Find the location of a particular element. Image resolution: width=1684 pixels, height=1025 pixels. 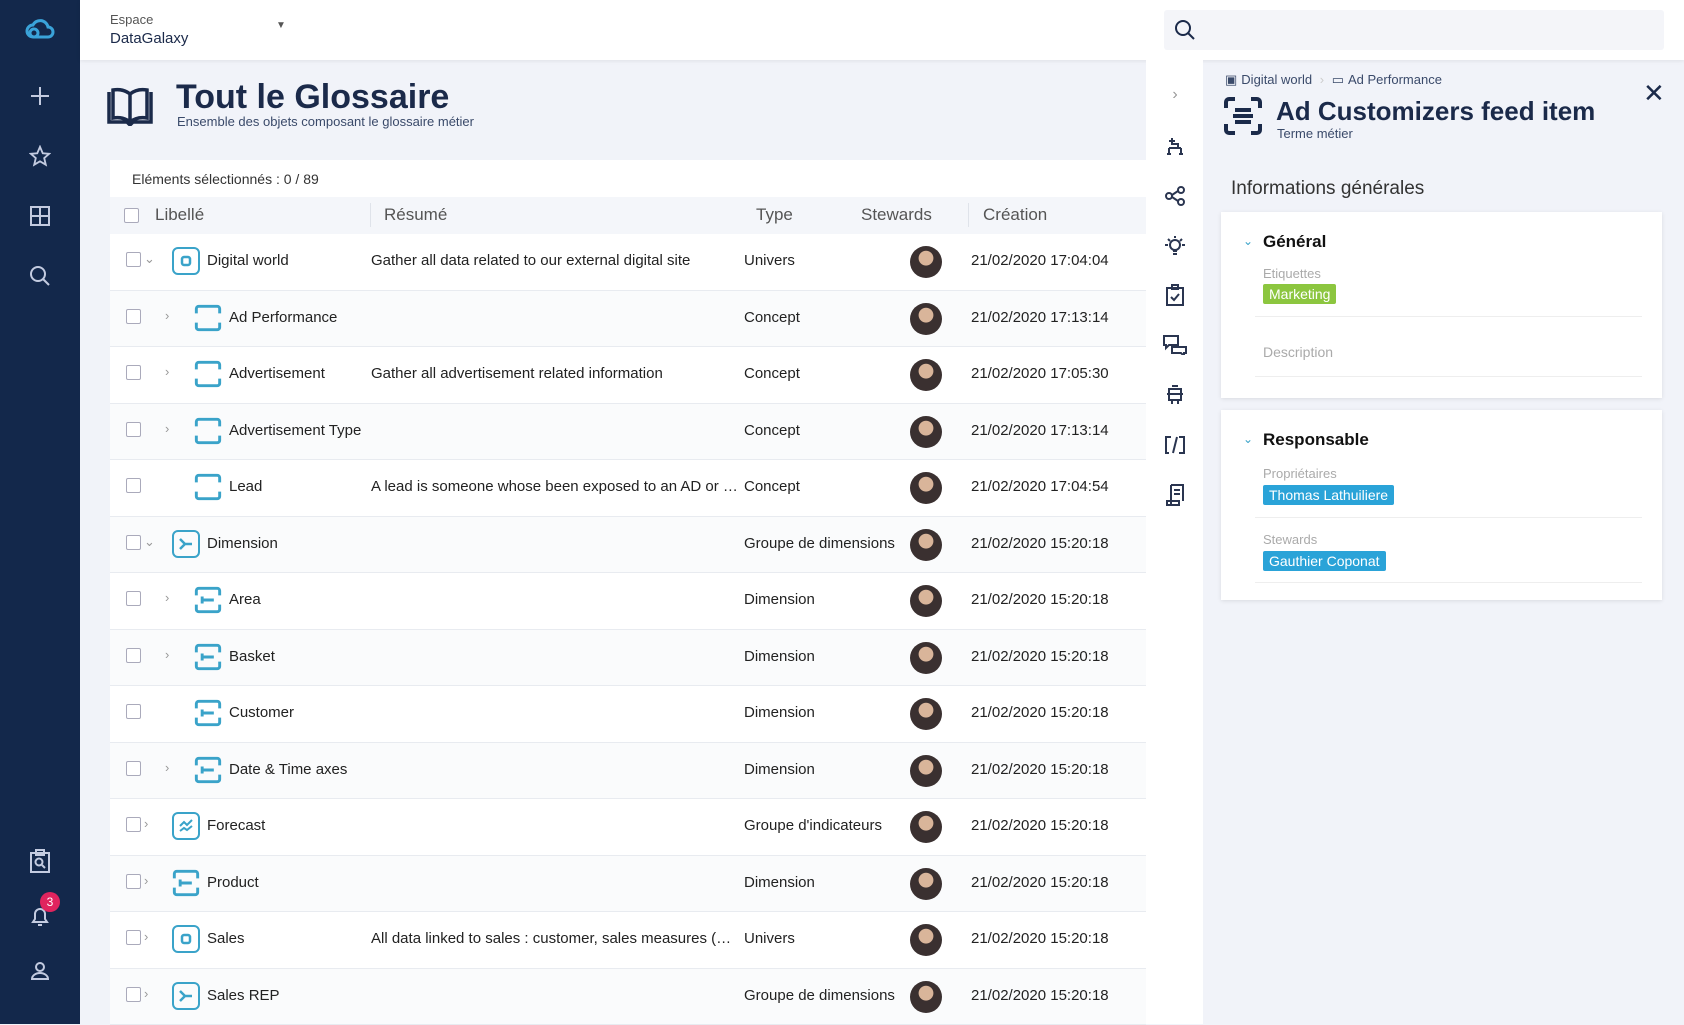

clipboard-check-icon is located at coordinates (1175, 295).